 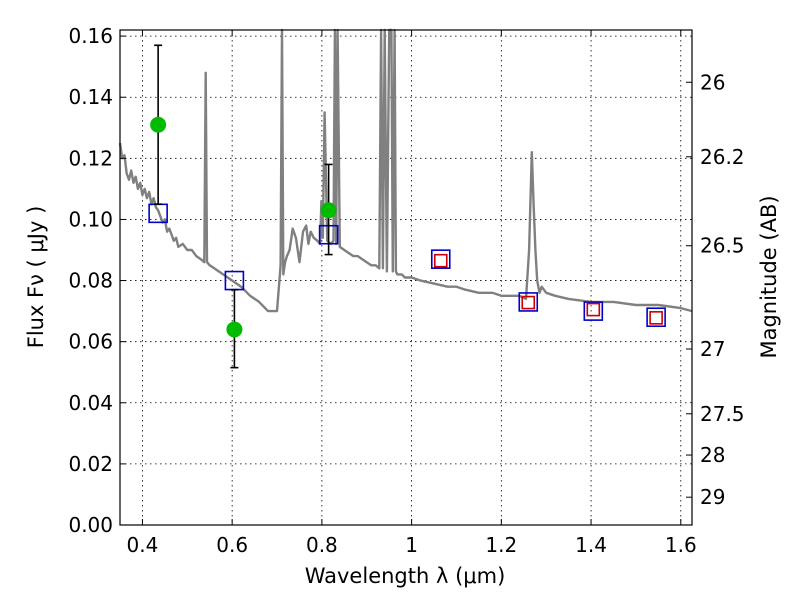 I want to click on right-axis-label: Magnitude (AB), so click(x=769, y=276).